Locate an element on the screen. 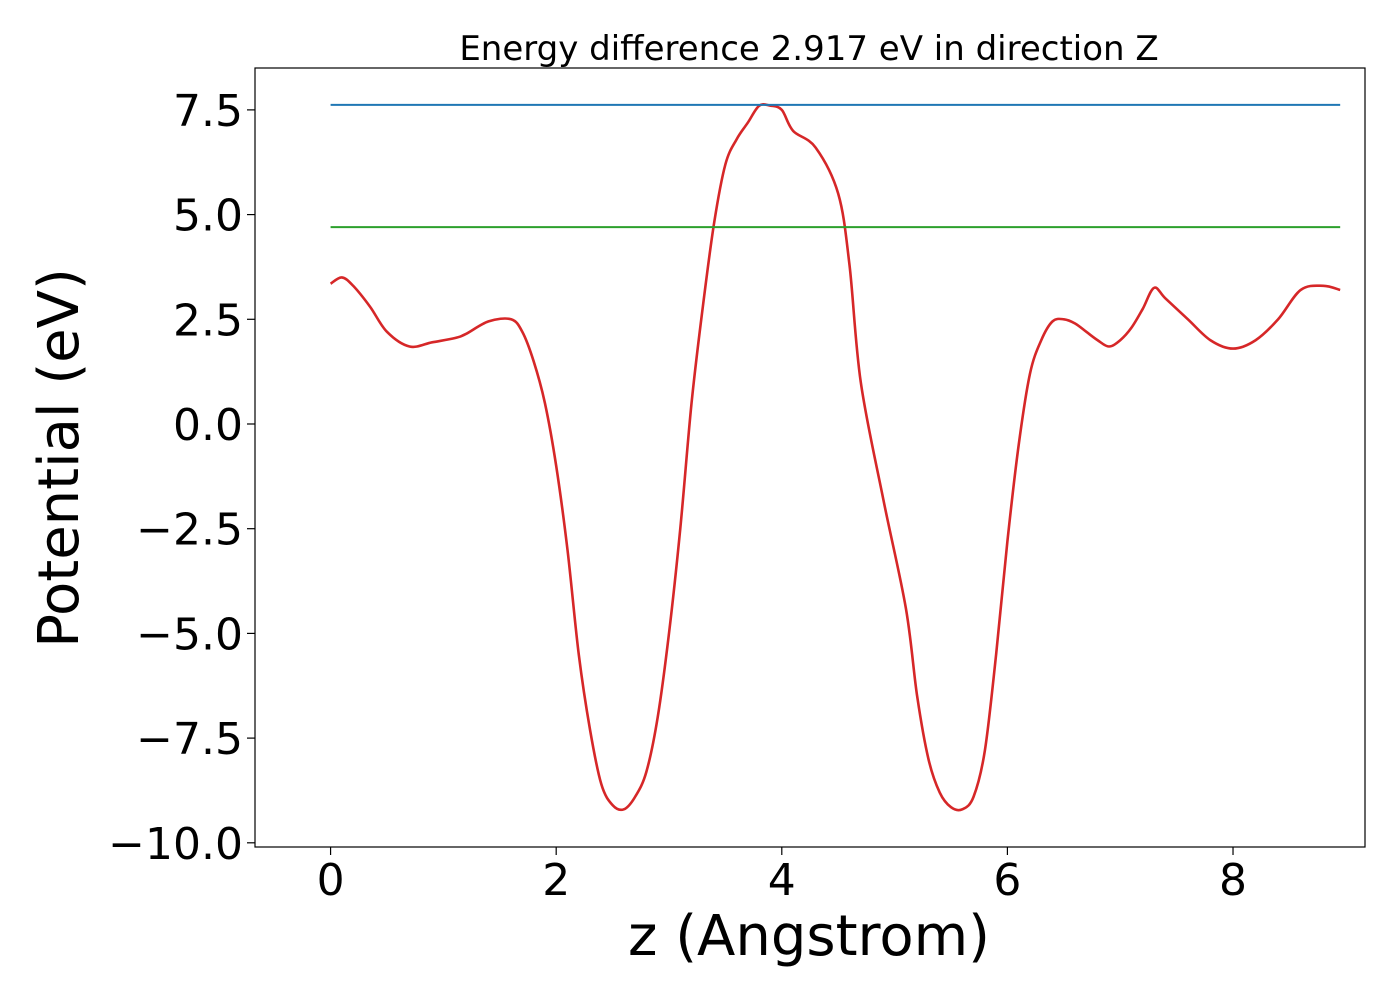 The image size is (1400, 1000). x-tick-label: 8 is located at coordinates (1233, 880).